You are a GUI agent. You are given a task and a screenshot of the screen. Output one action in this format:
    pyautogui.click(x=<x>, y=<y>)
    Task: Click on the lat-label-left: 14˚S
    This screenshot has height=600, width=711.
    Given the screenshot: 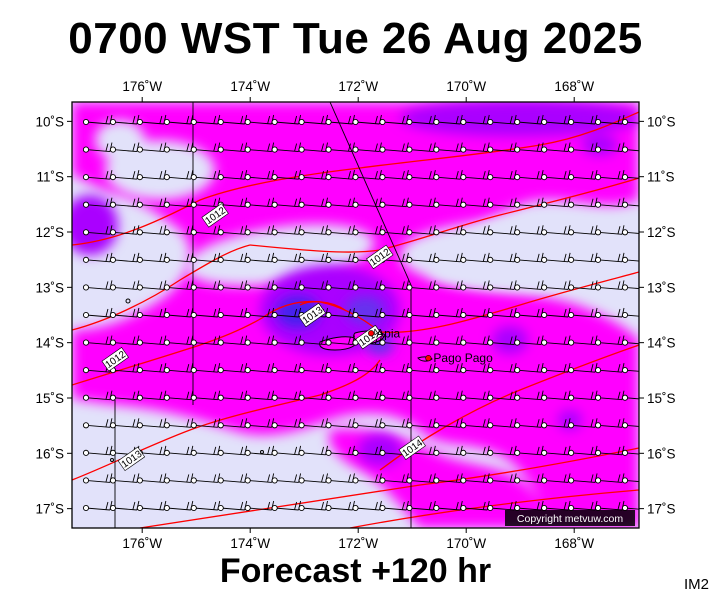 What is the action you would take?
    pyautogui.click(x=49, y=343)
    